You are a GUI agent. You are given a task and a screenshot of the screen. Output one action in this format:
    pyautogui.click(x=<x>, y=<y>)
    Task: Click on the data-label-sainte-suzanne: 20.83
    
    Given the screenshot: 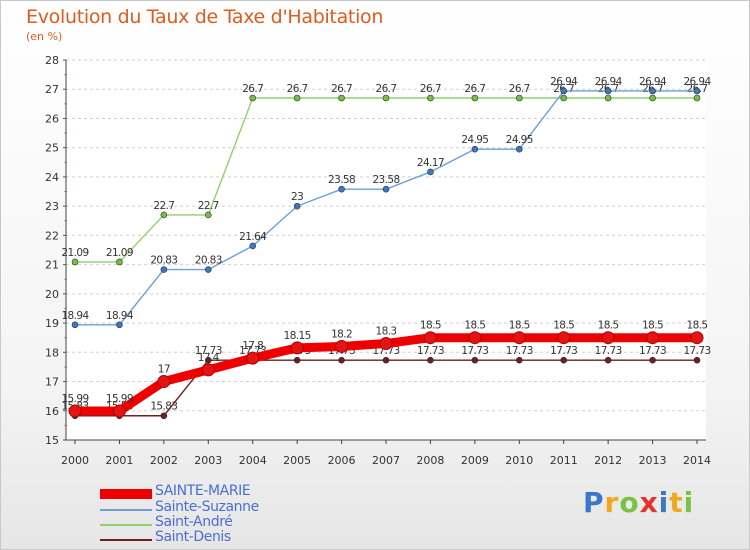 What is the action you would take?
    pyautogui.click(x=163, y=261)
    